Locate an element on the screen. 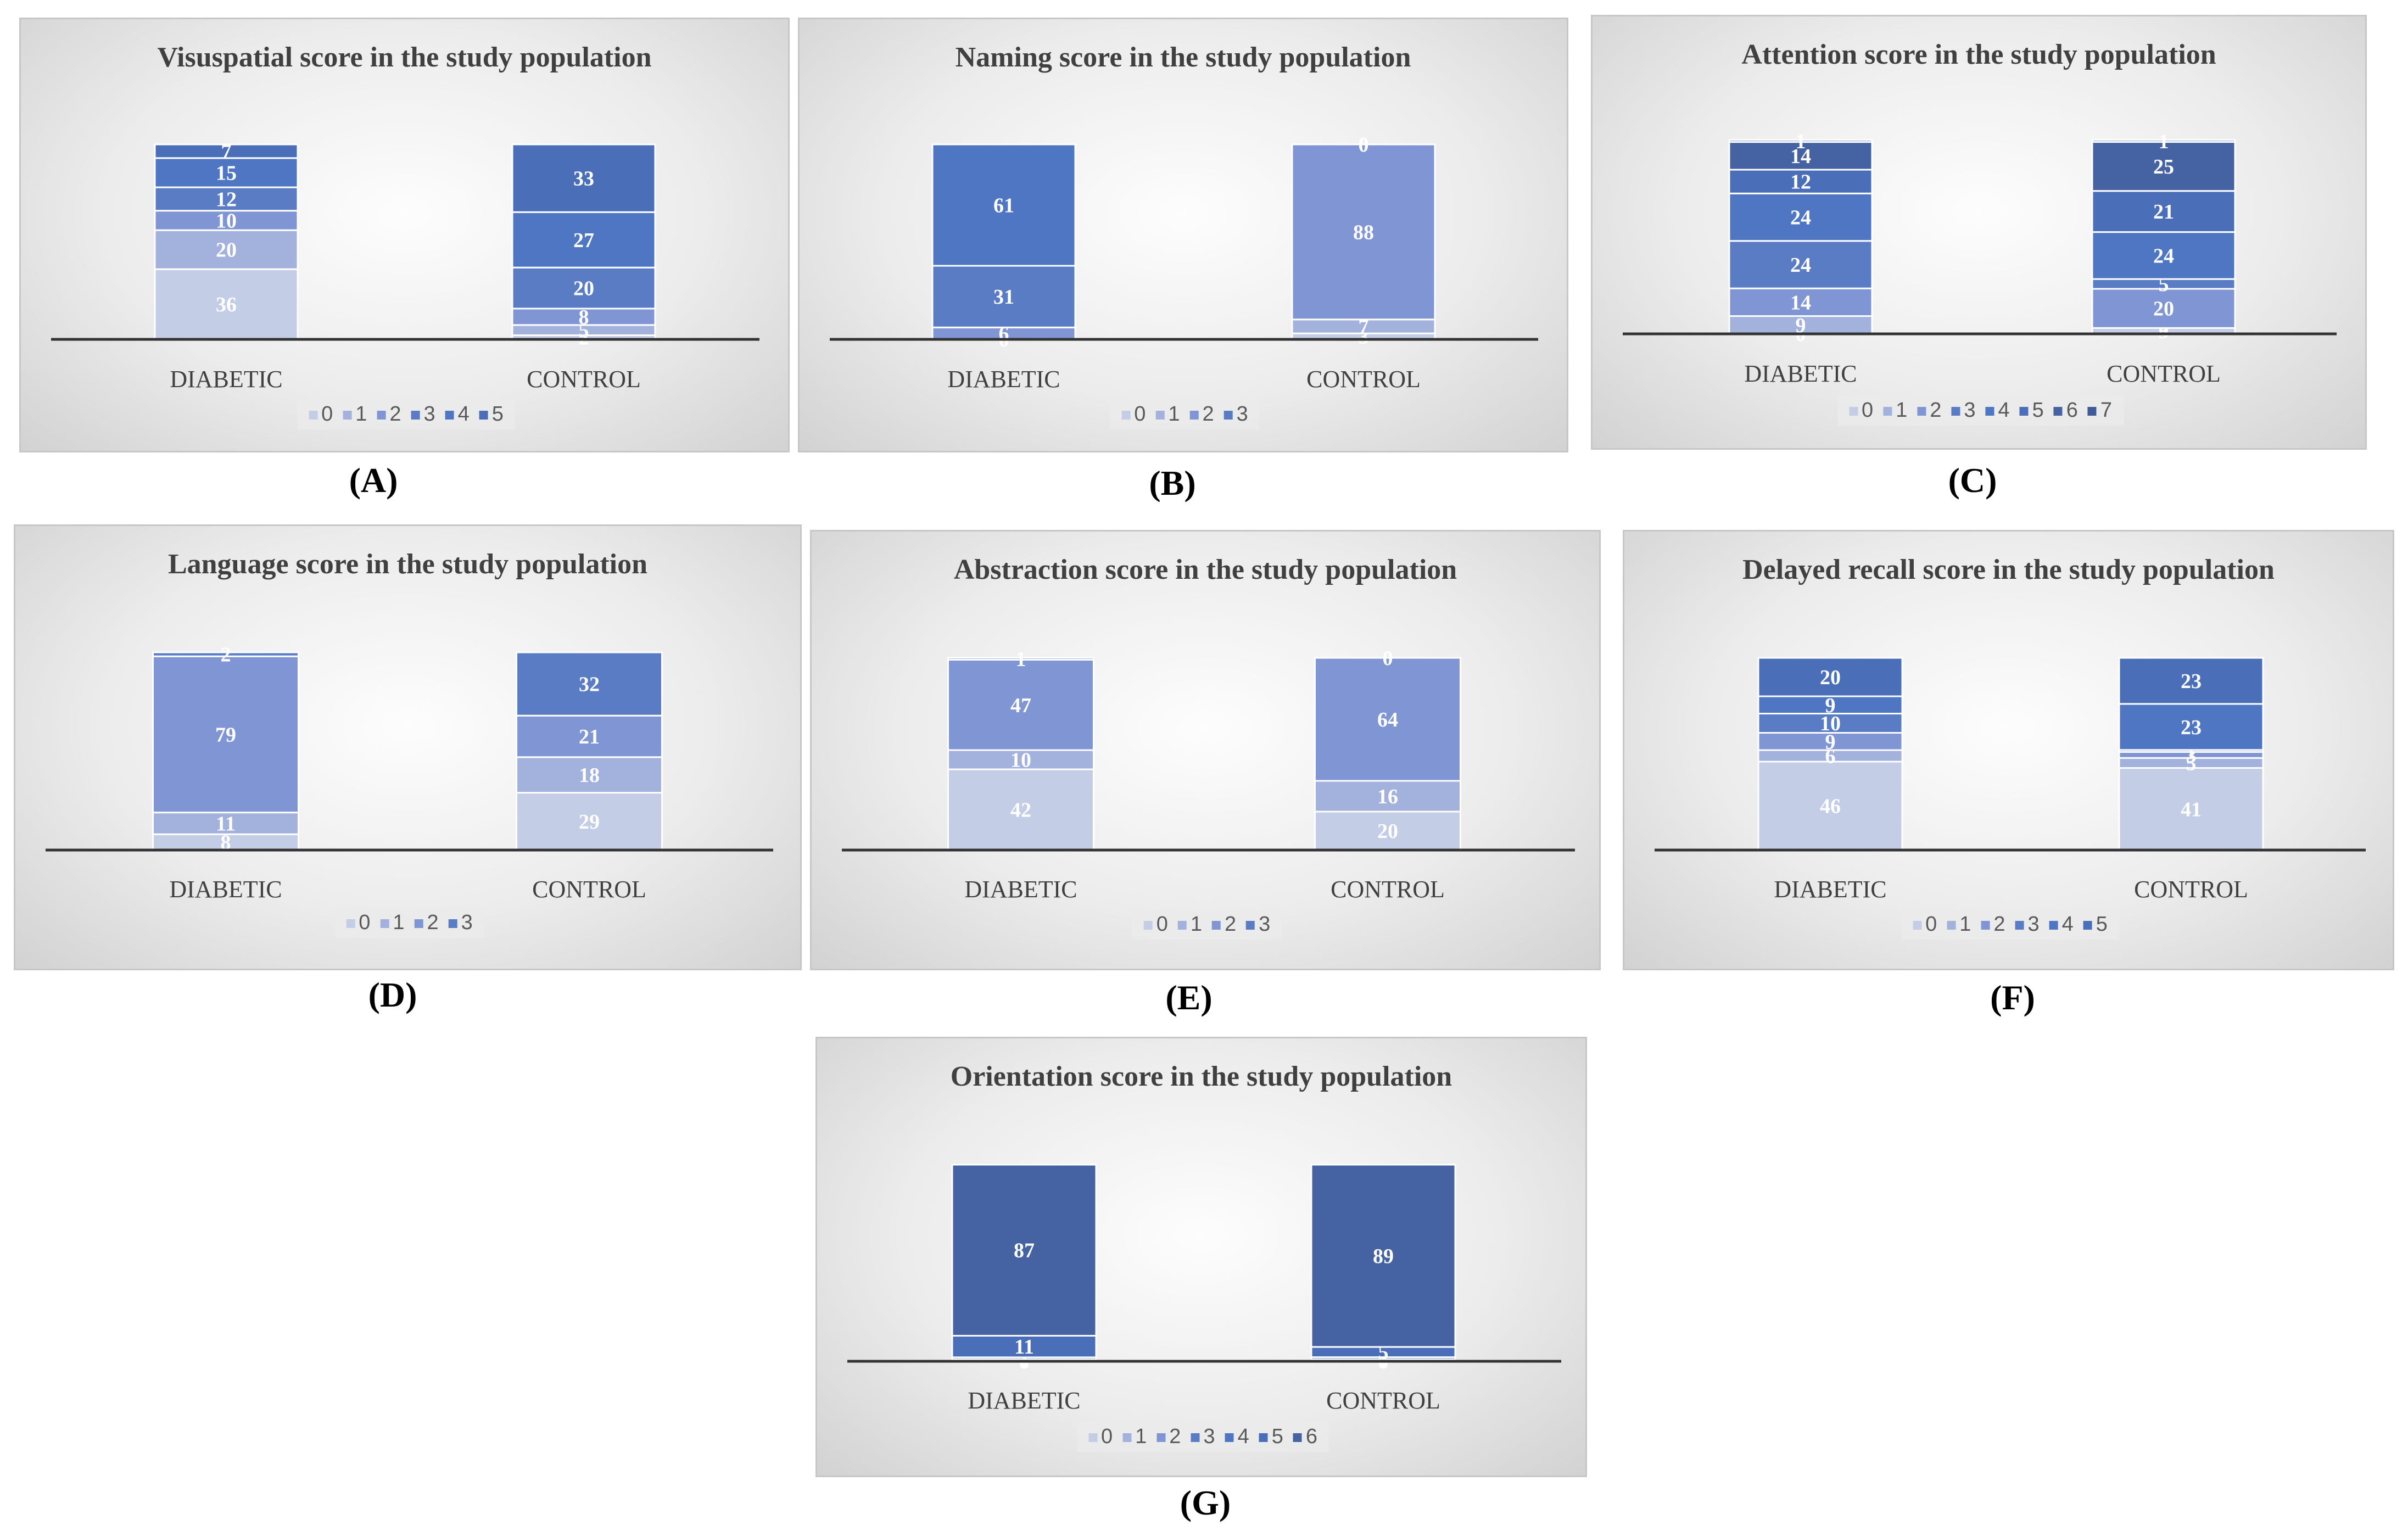 The width and height of the screenshot is (2408, 1537). data-label: 16 is located at coordinates (1387, 796).